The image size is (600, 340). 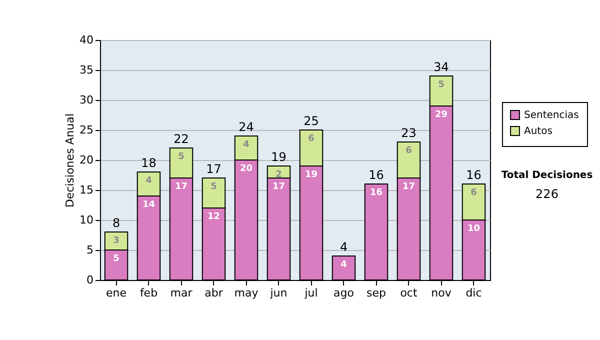 What do you see at coordinates (474, 293) in the screenshot?
I see `x-tick-label: dic` at bounding box center [474, 293].